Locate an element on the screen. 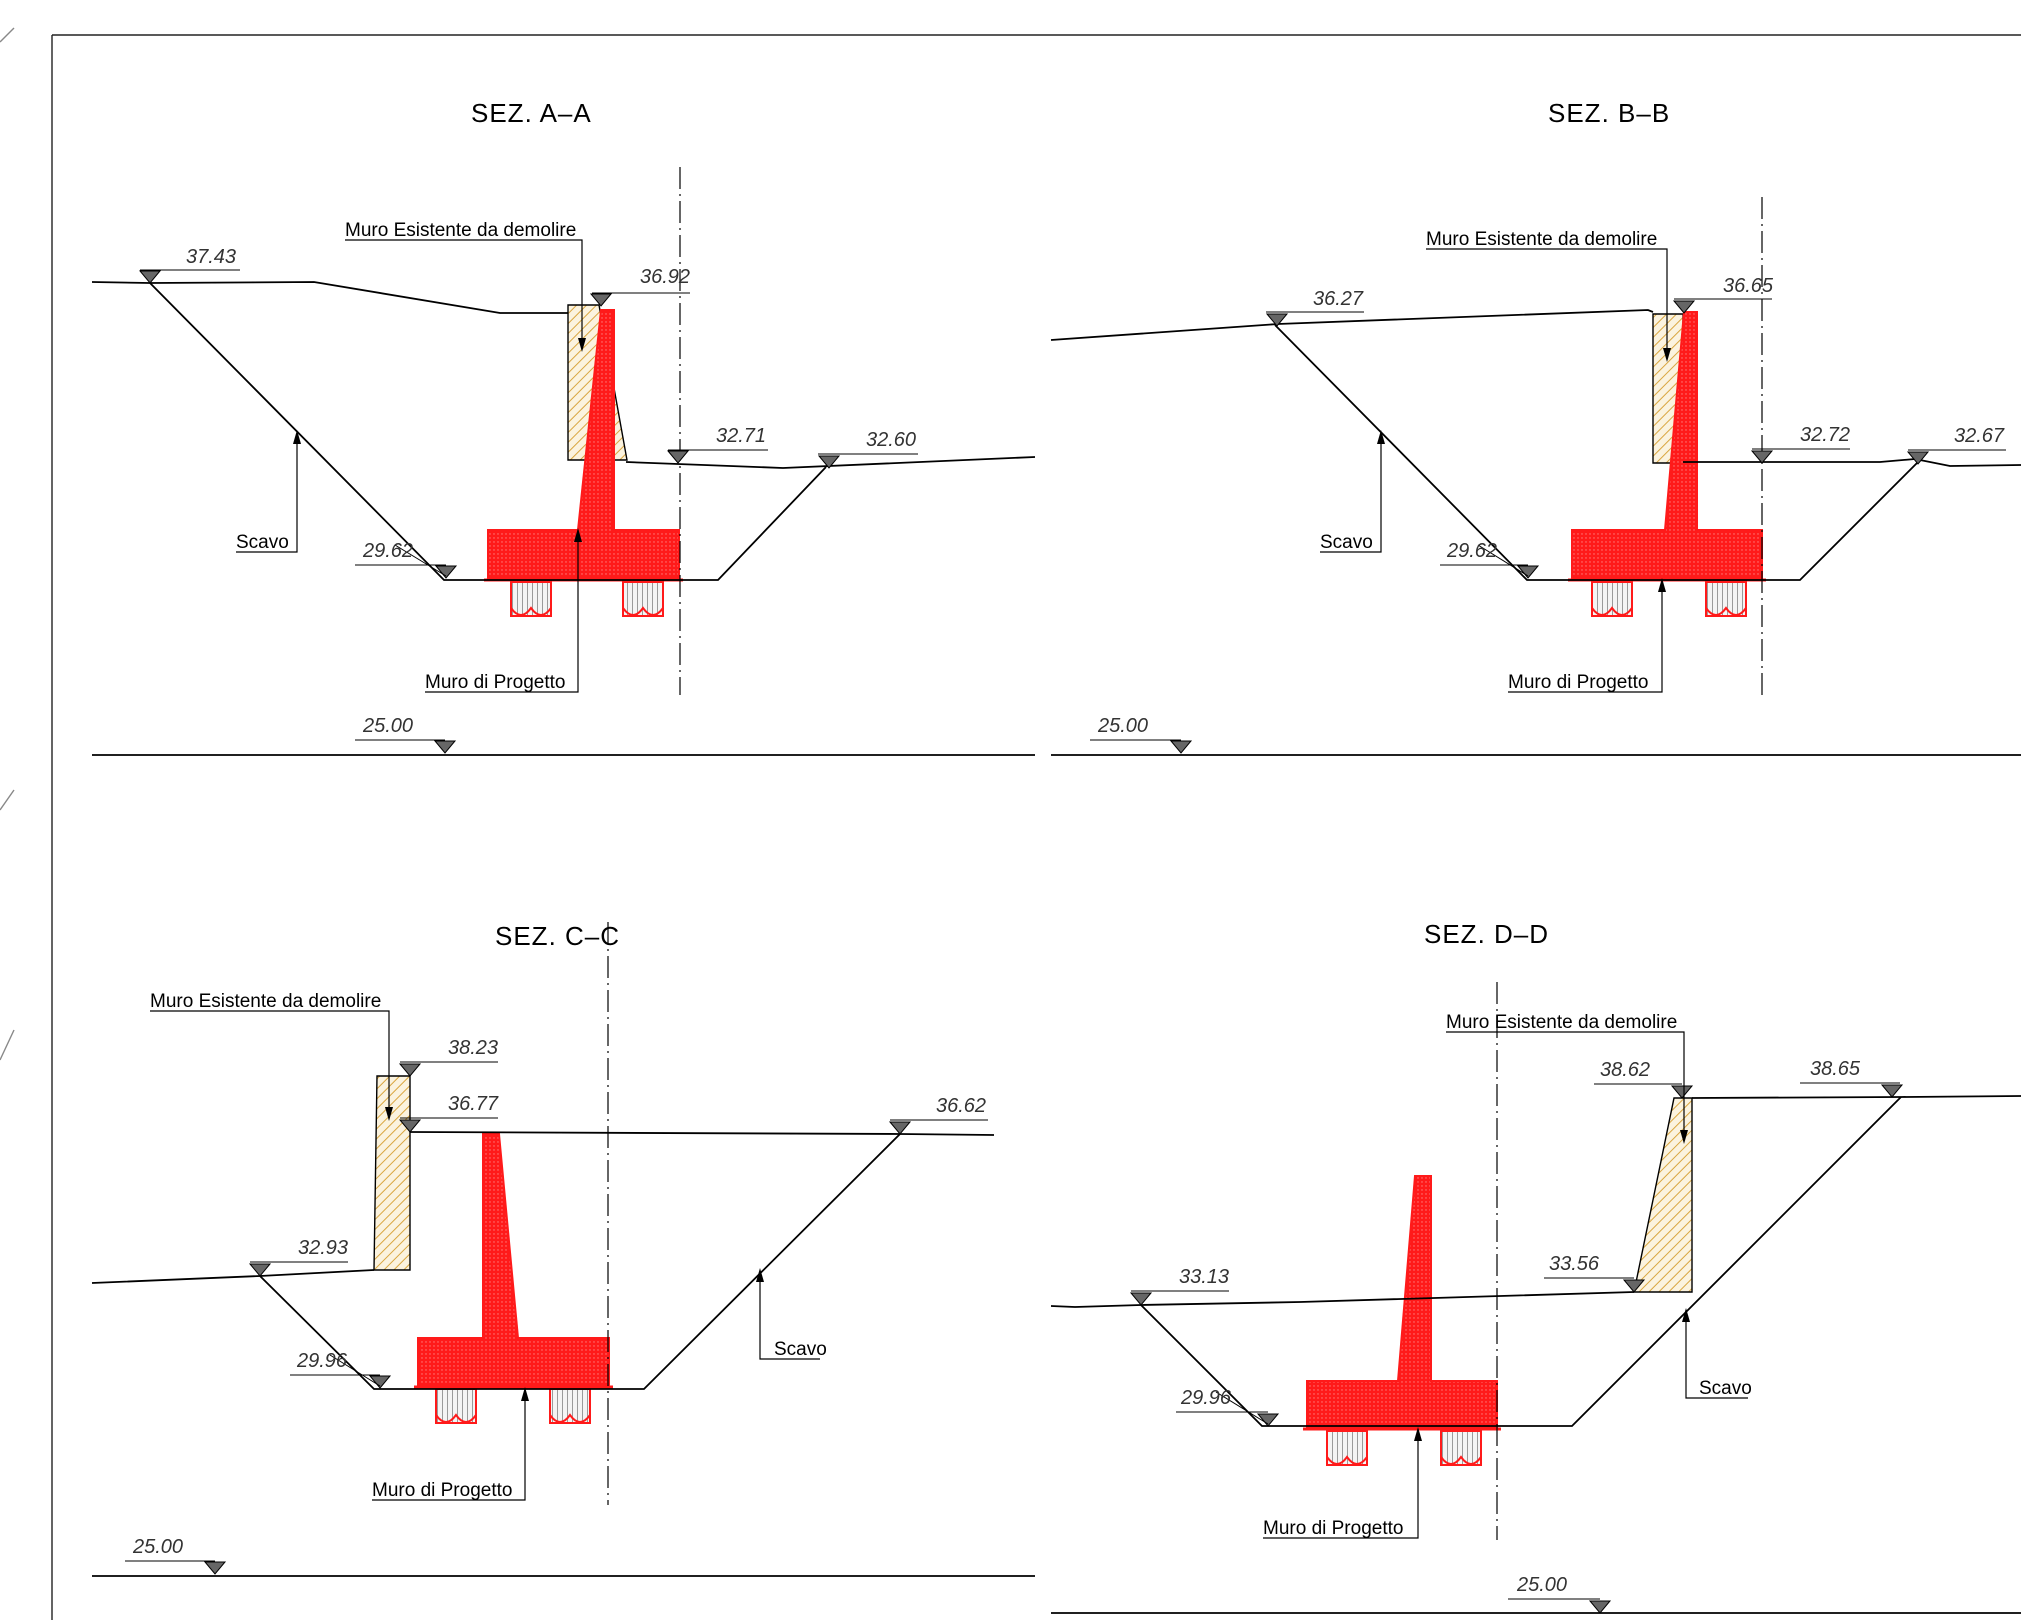  level-marker: 32.60 is located at coordinates (868, 449).